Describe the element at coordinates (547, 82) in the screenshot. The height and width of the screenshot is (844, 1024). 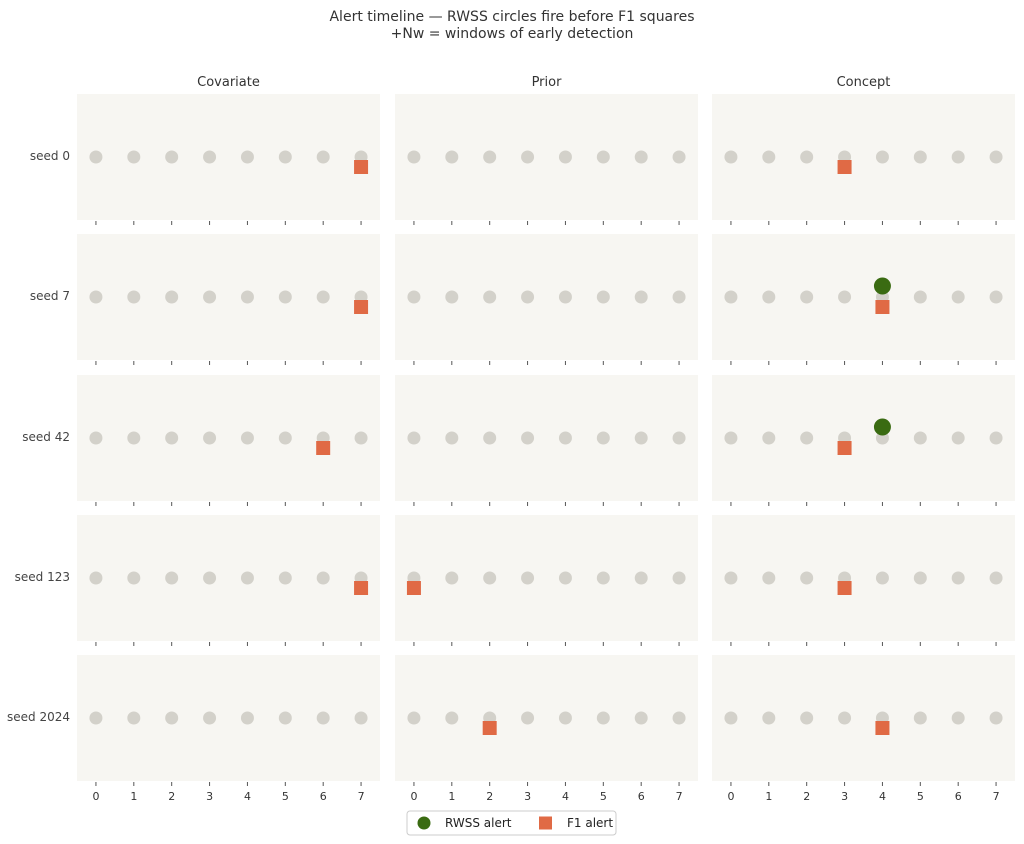
I see `column-title-prior: Prior` at that location.